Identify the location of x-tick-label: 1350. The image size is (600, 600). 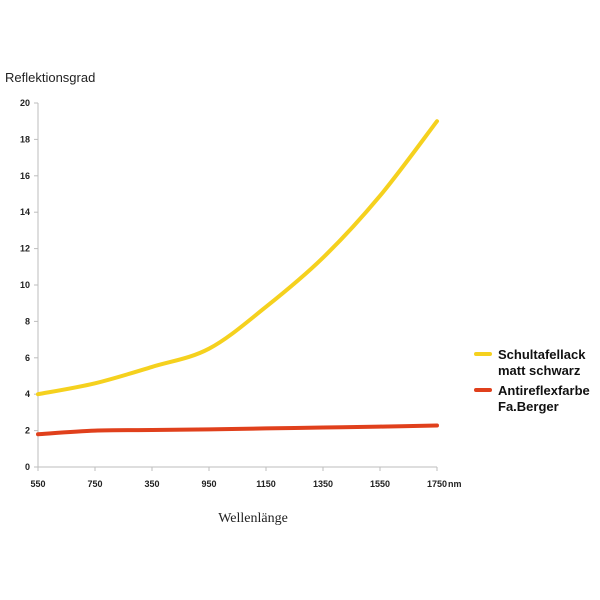
(323, 484).